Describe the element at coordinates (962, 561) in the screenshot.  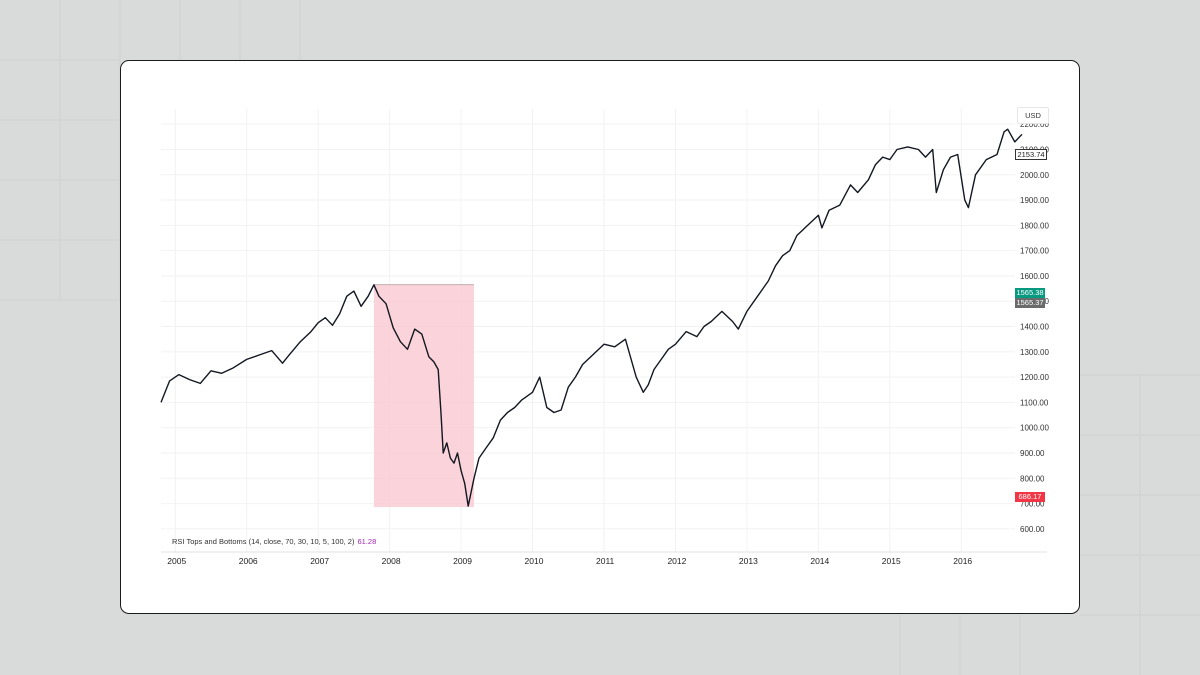
I see `x-tick-label: 2016` at that location.